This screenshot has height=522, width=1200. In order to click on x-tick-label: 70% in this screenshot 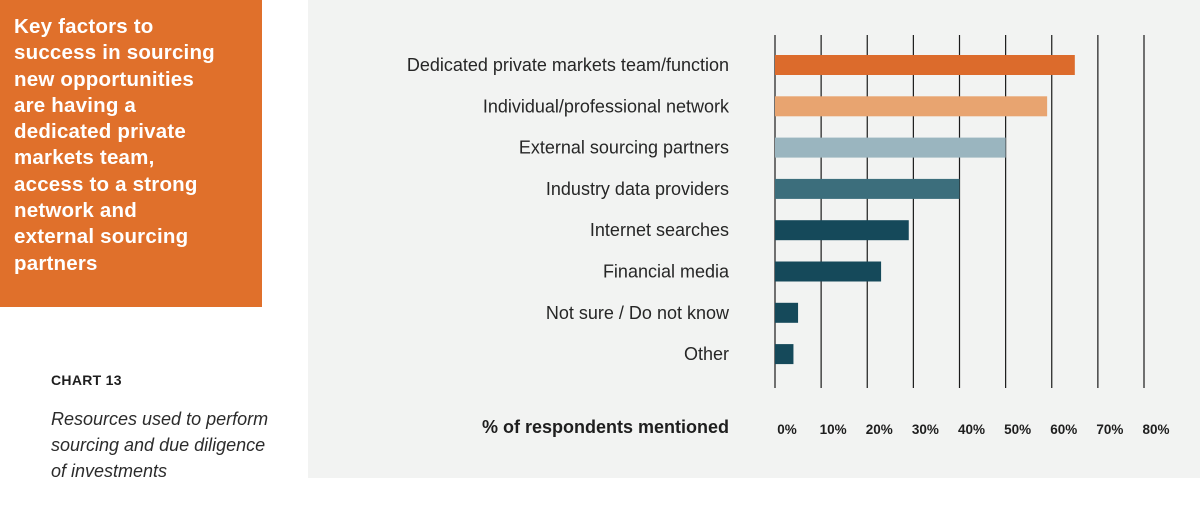, I will do `click(1109, 429)`.